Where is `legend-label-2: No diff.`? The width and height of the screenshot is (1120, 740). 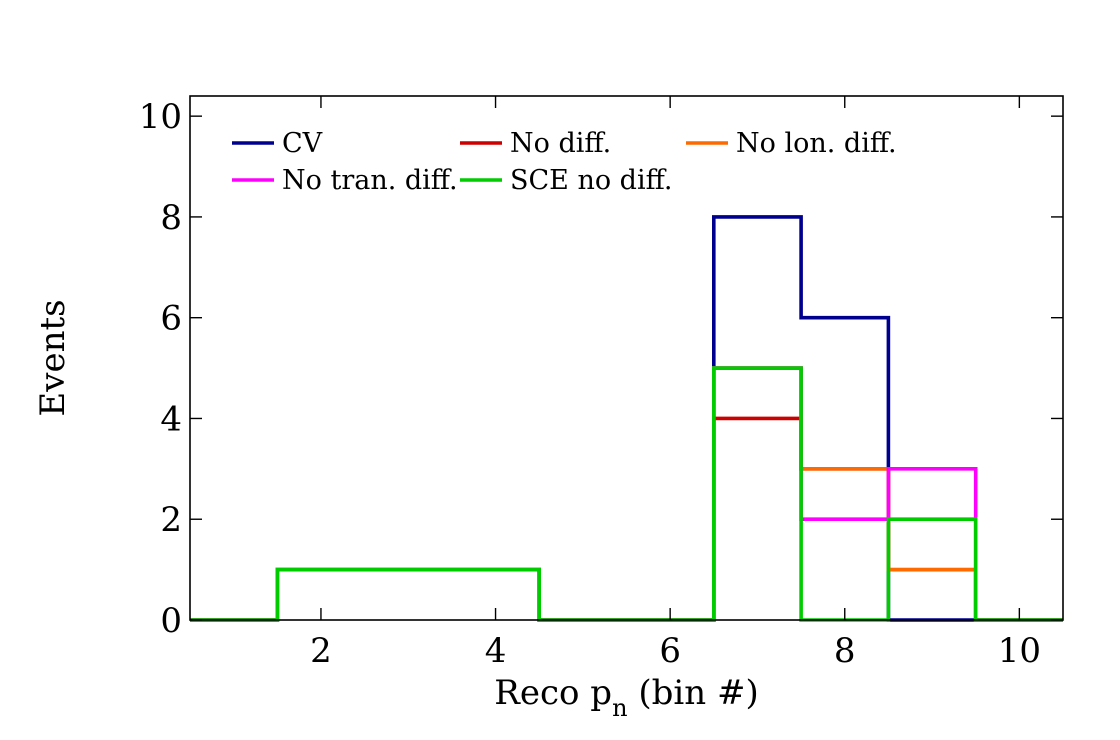
legend-label-2: No diff. is located at coordinates (560, 143).